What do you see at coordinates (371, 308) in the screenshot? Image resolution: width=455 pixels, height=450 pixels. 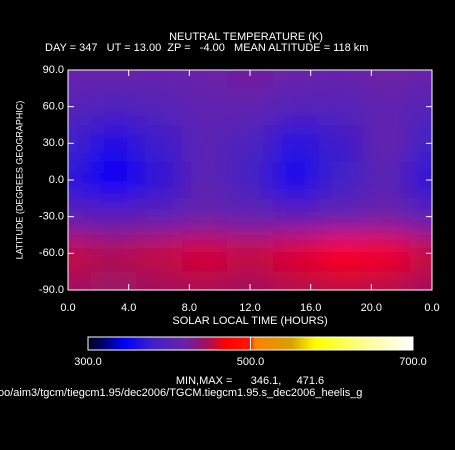 I see `x-tick-label: 20.0` at bounding box center [371, 308].